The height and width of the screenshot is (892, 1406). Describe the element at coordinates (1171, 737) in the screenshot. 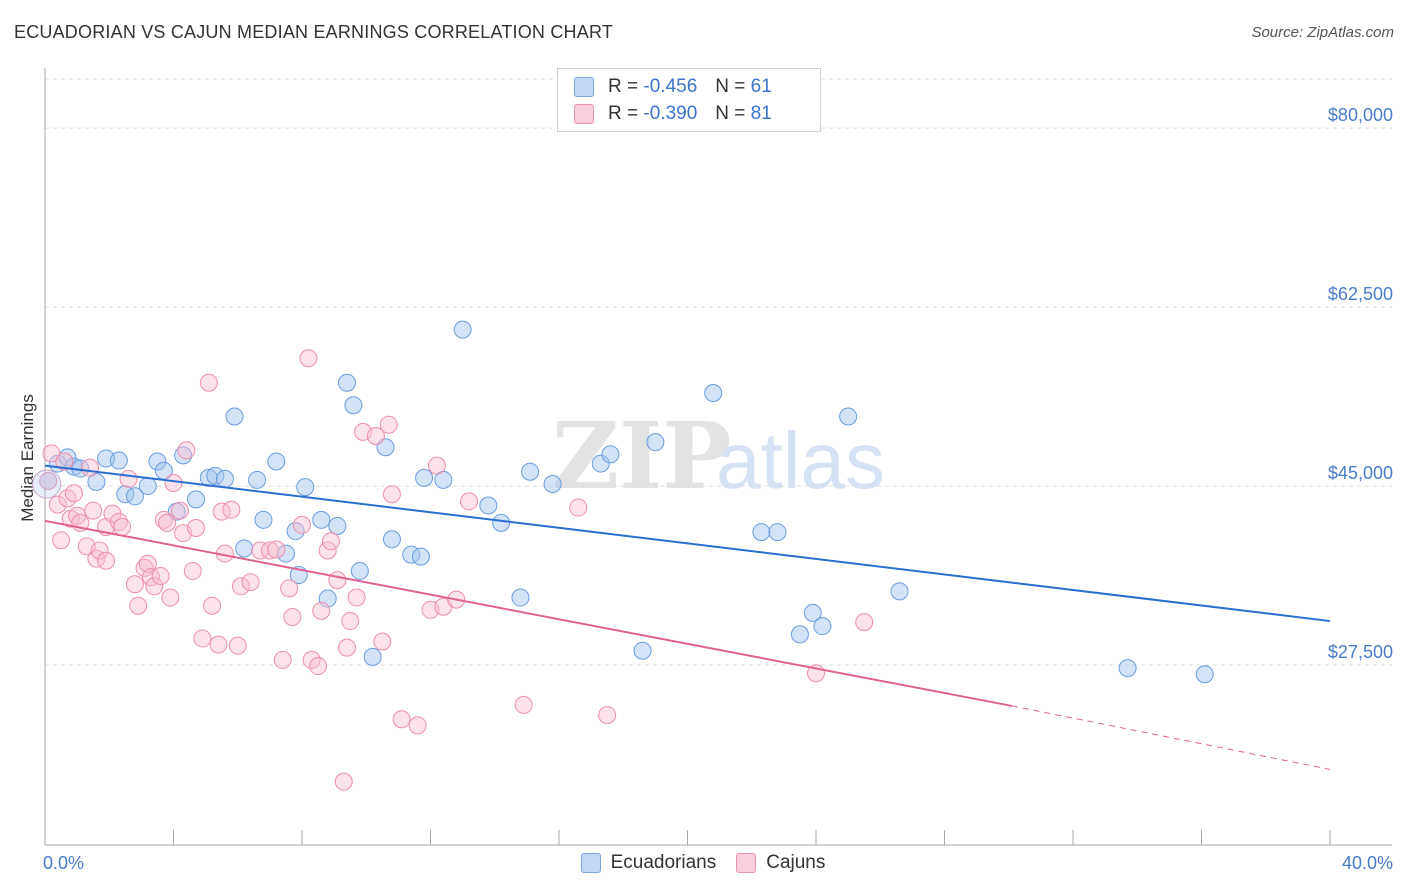

I see `cajun-trend-extension` at that location.